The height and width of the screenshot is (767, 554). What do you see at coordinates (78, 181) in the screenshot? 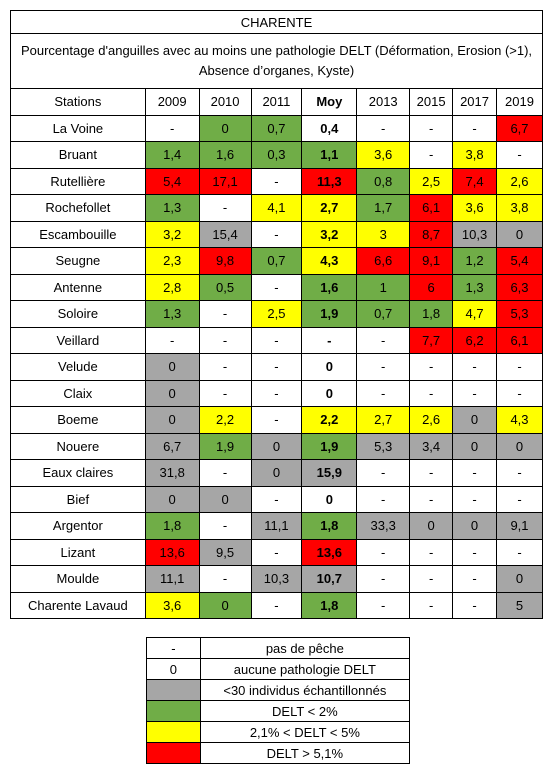
I see `station-cell: Rutellière` at bounding box center [78, 181].